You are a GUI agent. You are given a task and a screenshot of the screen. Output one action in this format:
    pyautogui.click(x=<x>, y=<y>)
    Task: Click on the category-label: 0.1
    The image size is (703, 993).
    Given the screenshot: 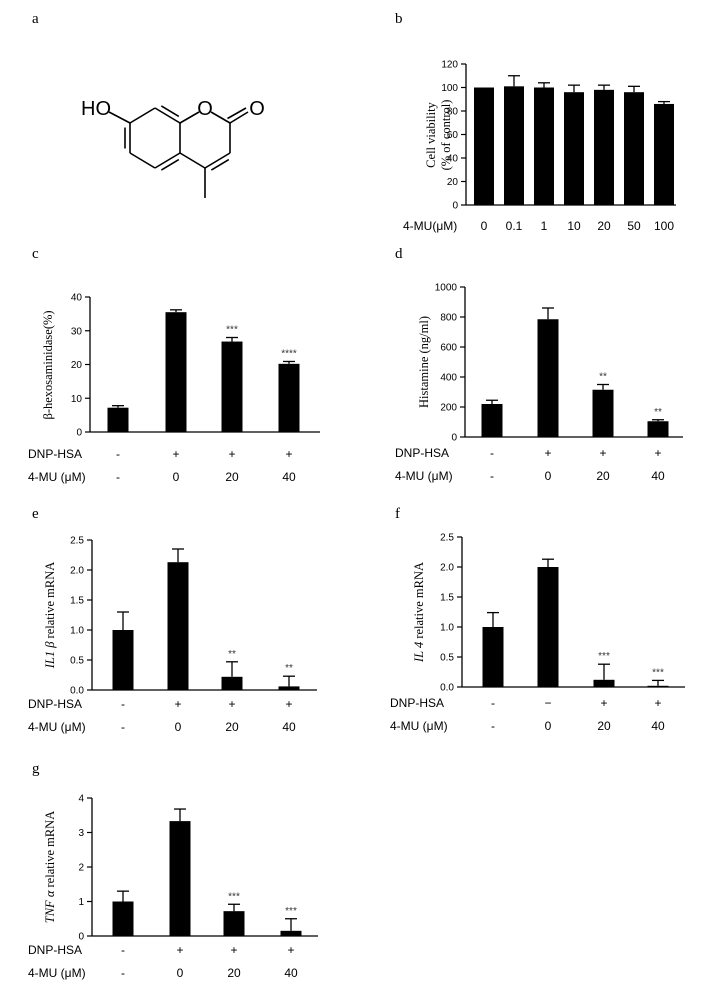 What is the action you would take?
    pyautogui.click(x=514, y=226)
    